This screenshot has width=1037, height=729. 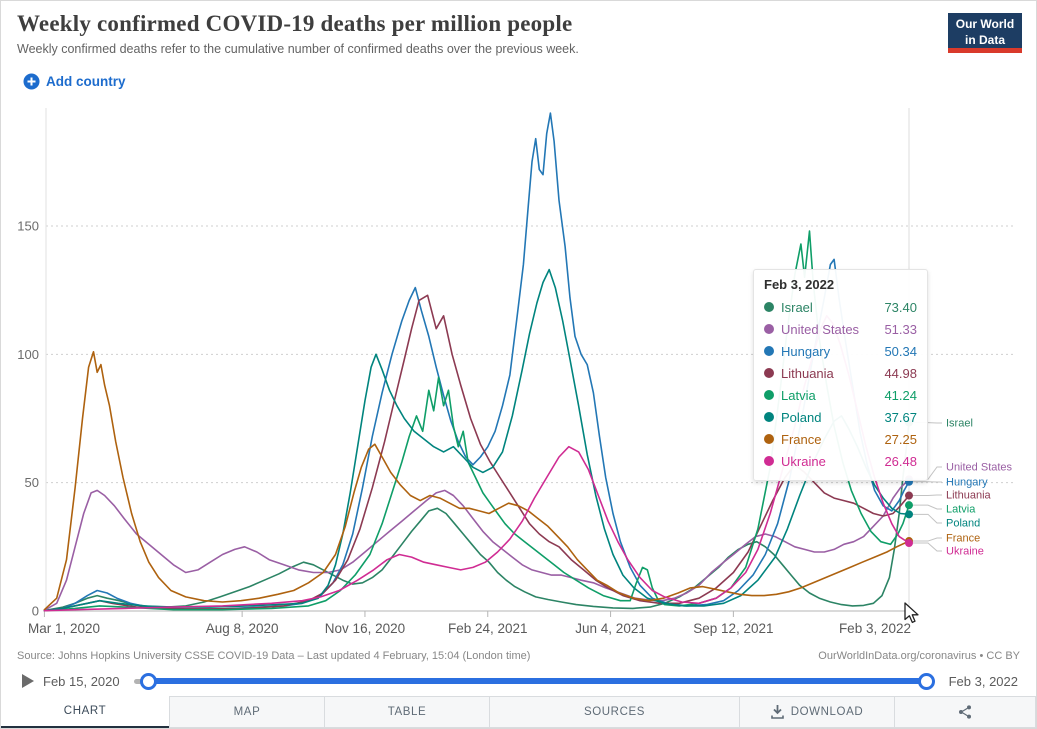 I want to click on tooltip-row: United States 51.33, so click(x=840, y=329).